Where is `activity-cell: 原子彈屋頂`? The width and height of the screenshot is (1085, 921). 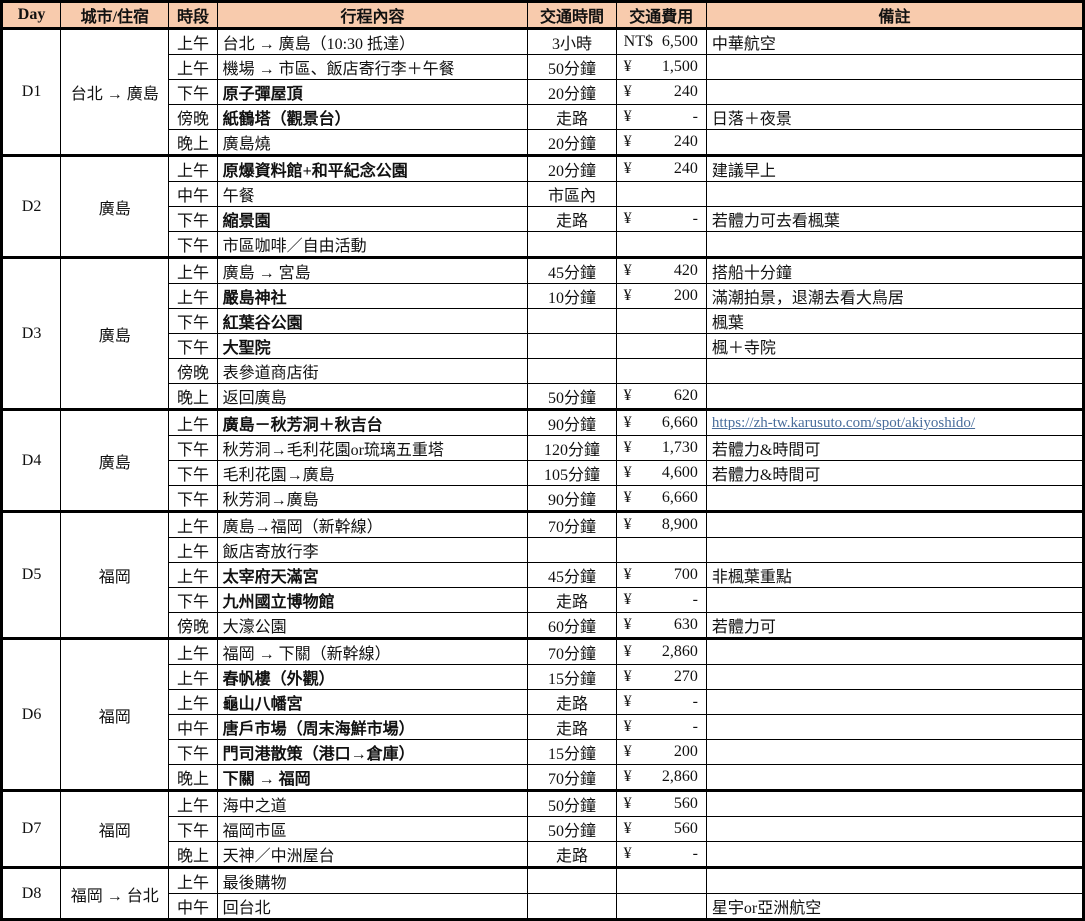
activity-cell: 原子彈屋頂 is located at coordinates (372, 92).